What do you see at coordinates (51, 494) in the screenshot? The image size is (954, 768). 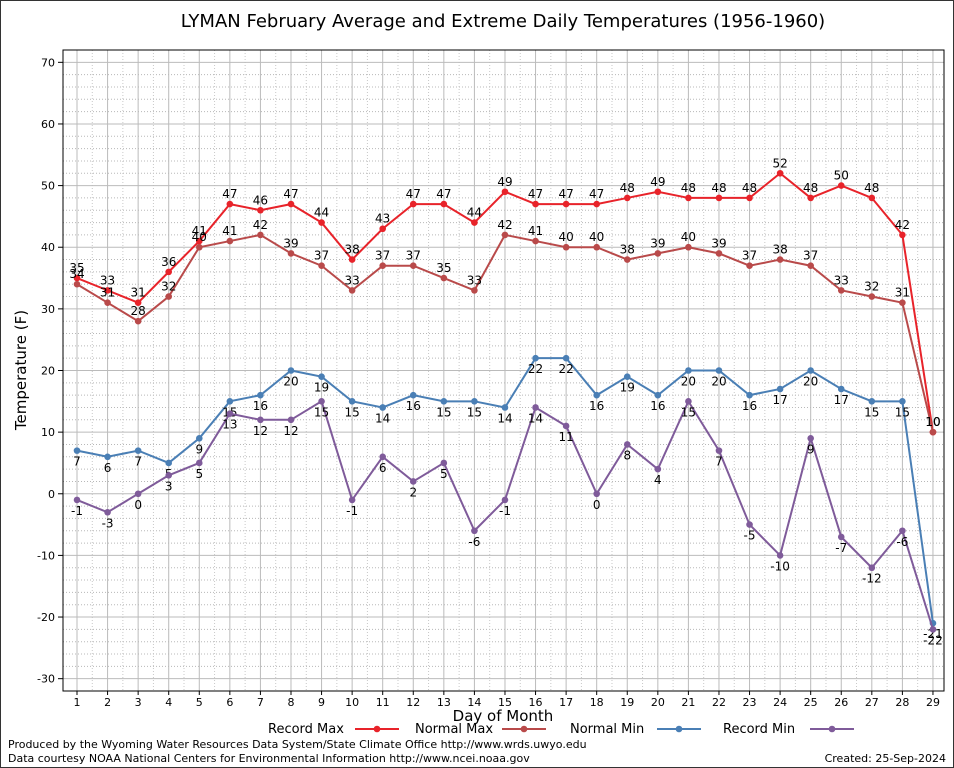 I see `y-tick-label: 0` at bounding box center [51, 494].